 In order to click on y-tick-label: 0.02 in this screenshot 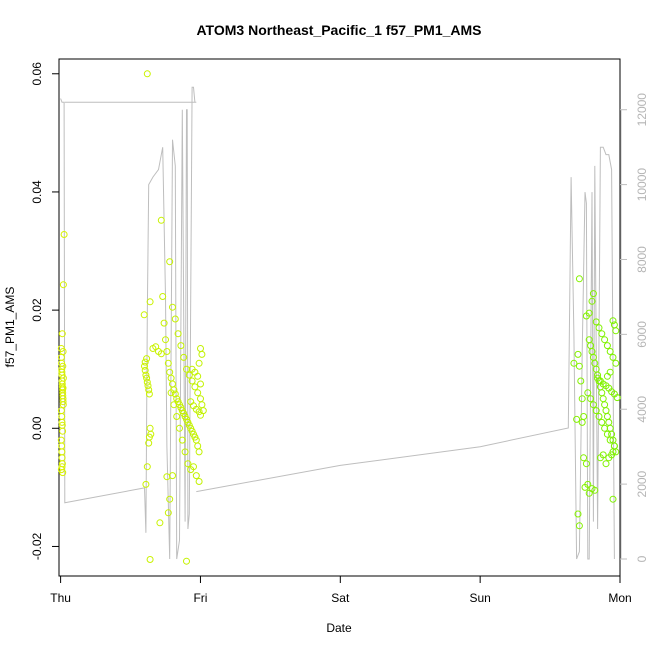, I will do `click(37, 310)`.